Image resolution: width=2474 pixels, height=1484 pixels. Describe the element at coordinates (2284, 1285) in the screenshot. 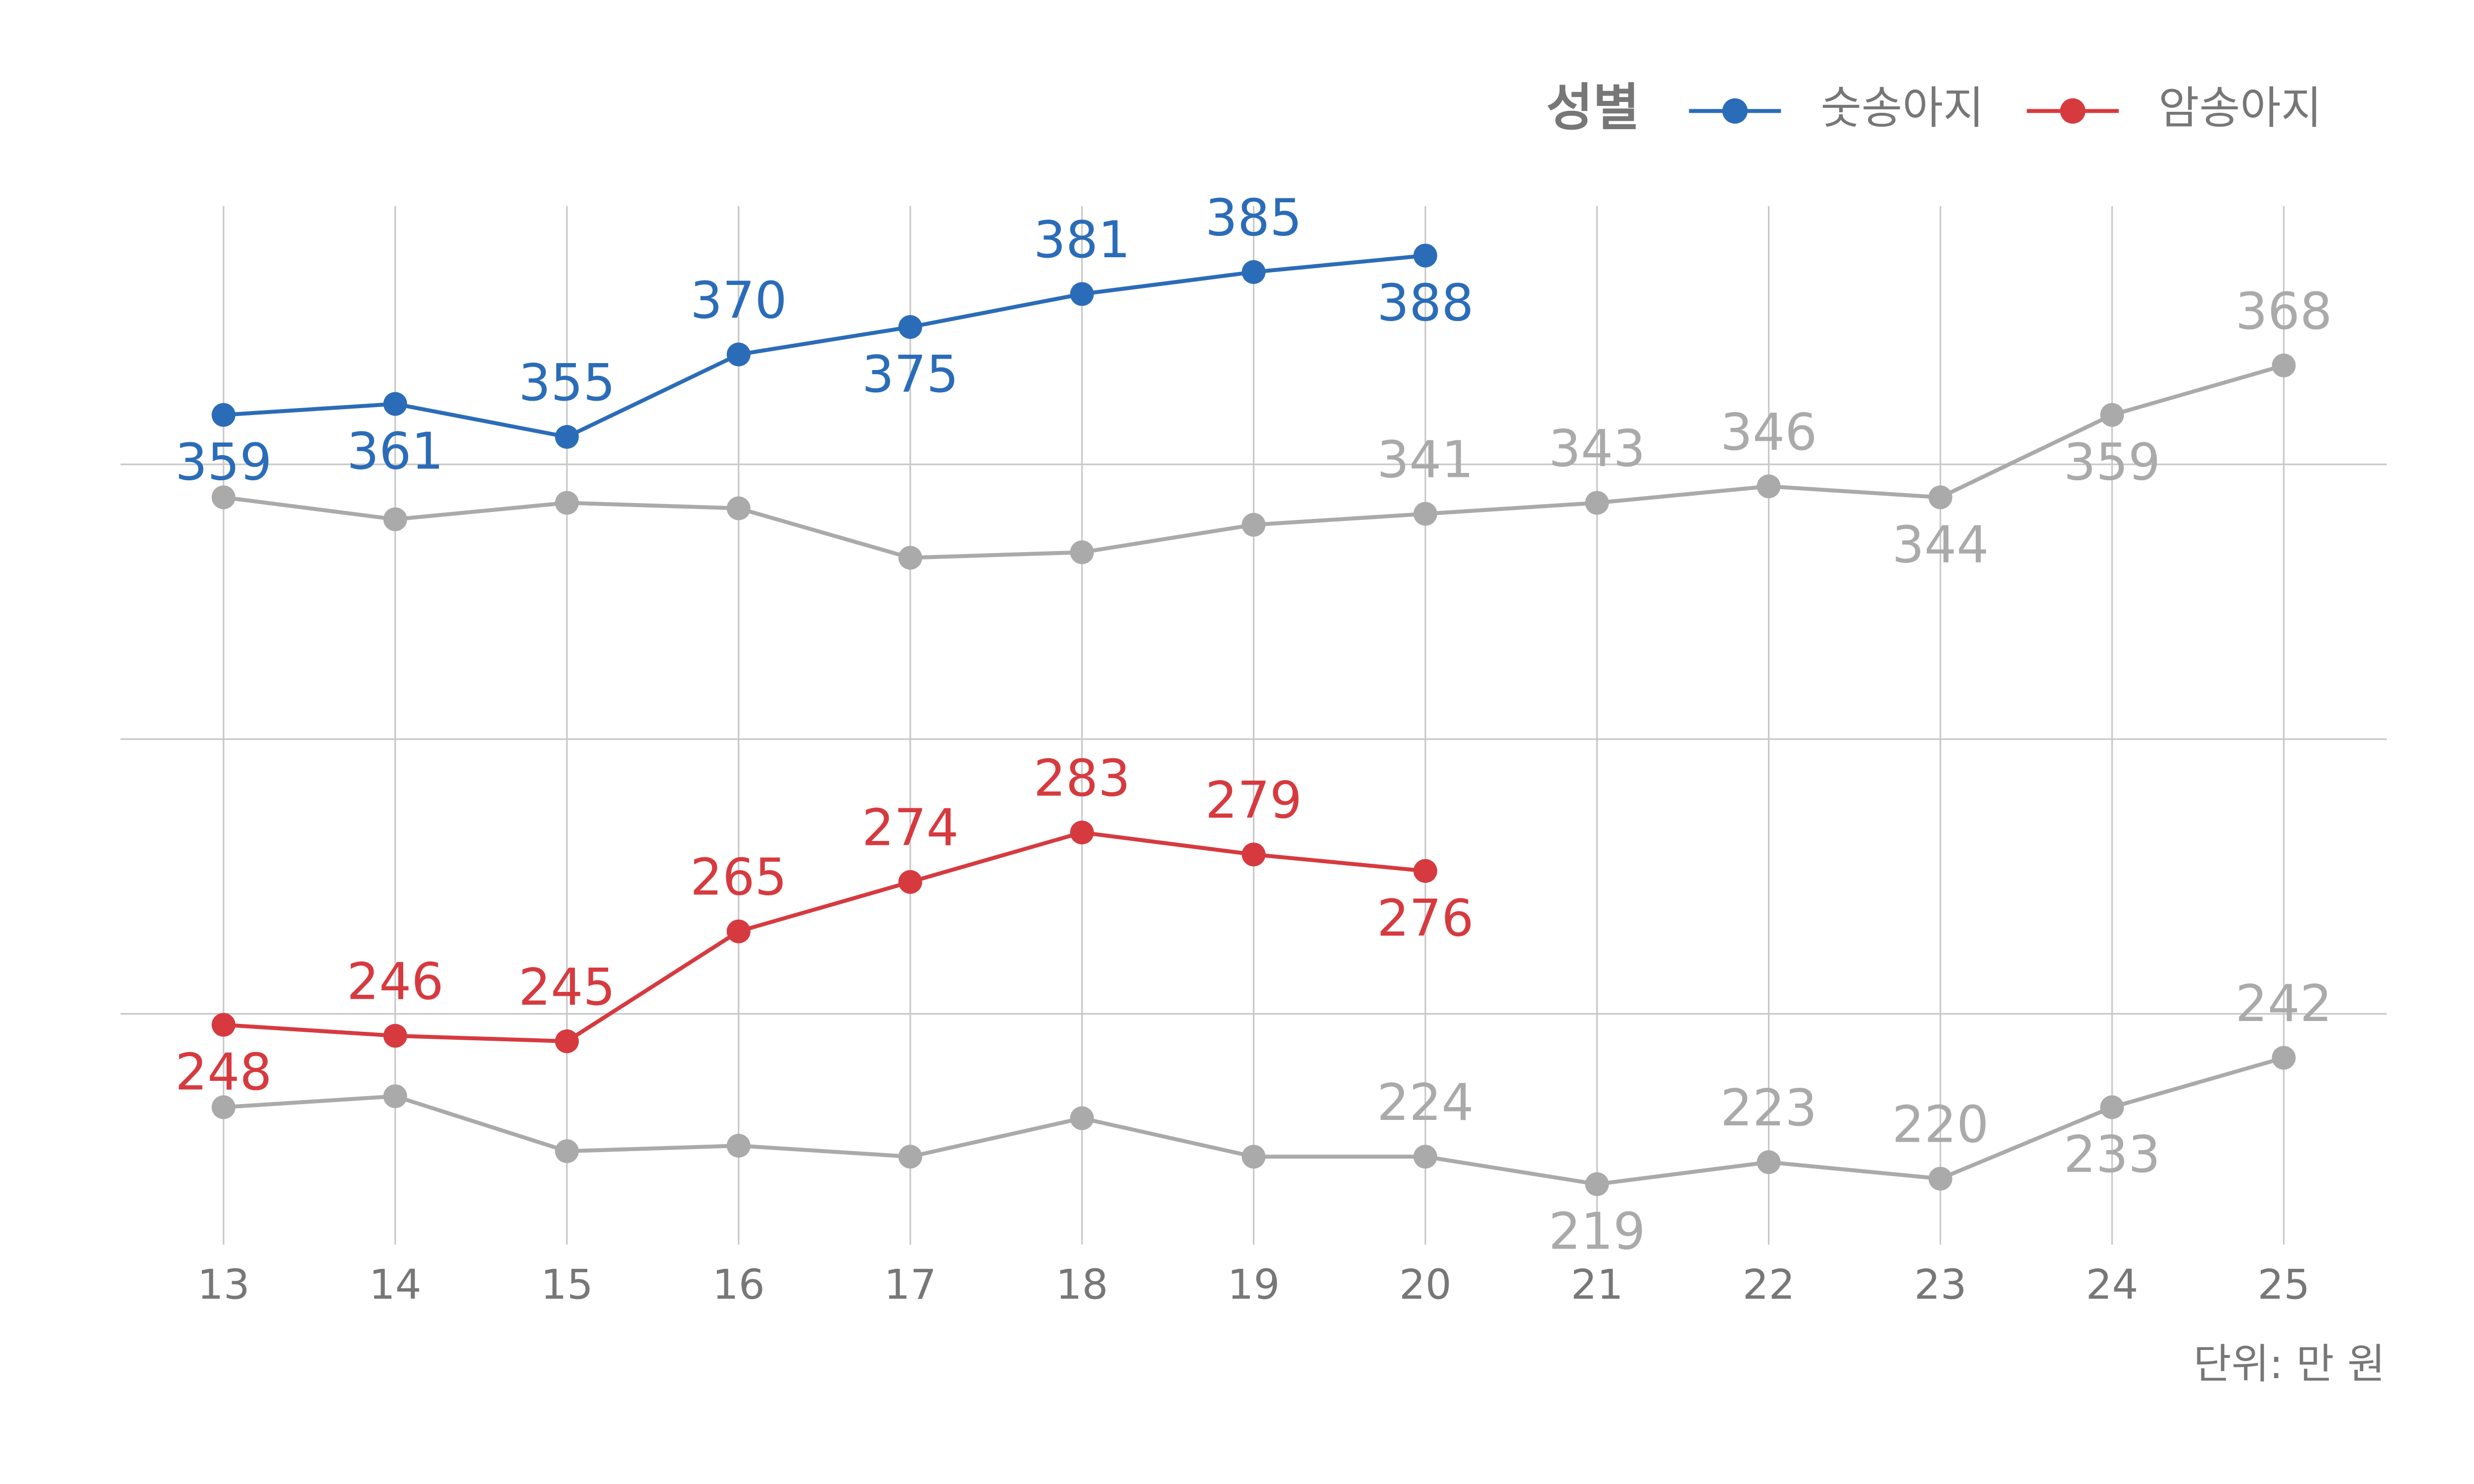

I see `x-tick-label: 25` at that location.